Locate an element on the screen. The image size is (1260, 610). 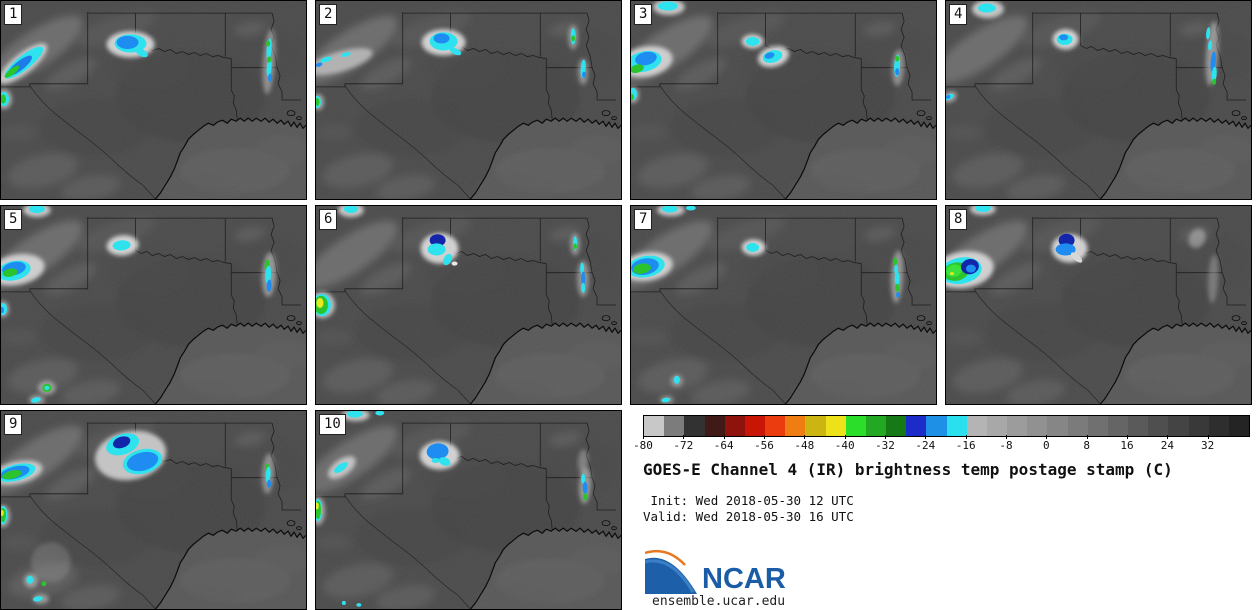
panel-number-label: 5 is located at coordinates (13, 219).